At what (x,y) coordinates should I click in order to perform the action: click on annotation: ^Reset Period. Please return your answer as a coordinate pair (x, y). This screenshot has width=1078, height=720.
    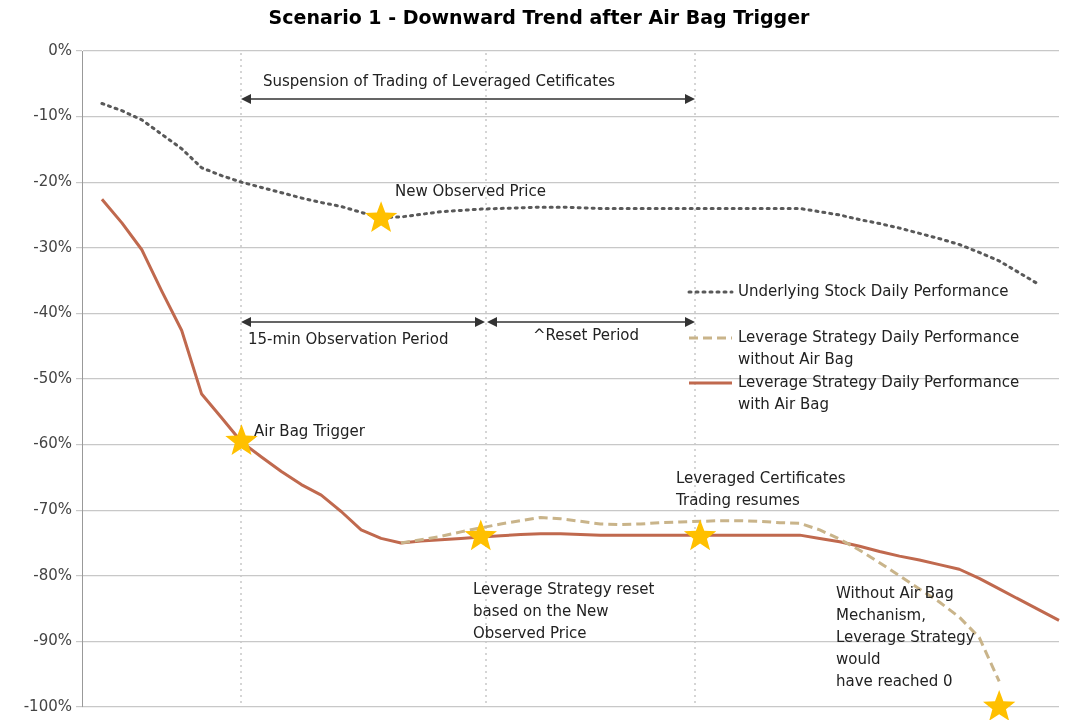
    Looking at the image, I should click on (586, 334).